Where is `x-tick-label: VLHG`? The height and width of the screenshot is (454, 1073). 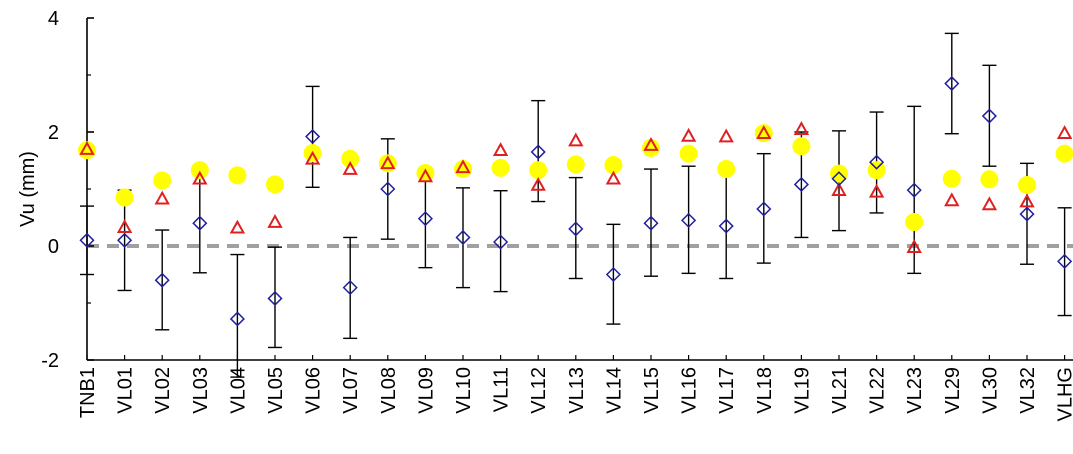 x-tick-label: VLHG is located at coordinates (1064, 394).